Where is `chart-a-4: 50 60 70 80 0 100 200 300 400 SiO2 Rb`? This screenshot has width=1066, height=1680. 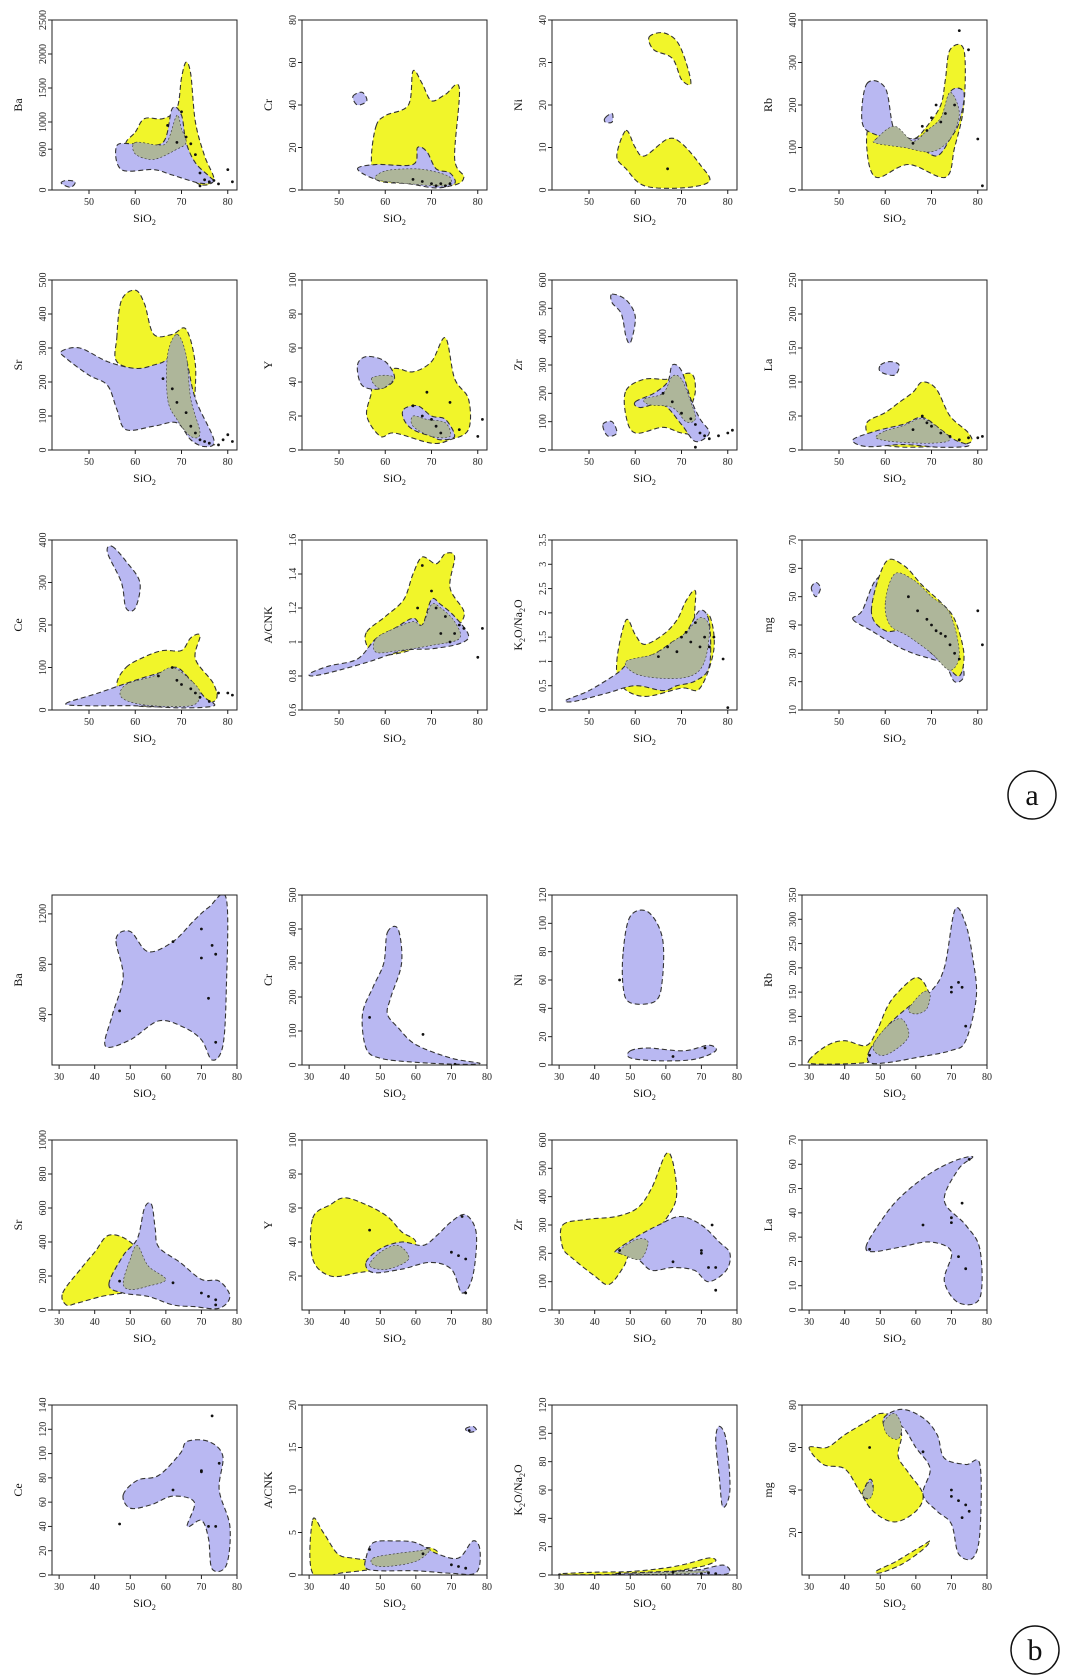 chart-a-4: 50 60 70 80 0 100 200 300 400 SiO2 Rb is located at coordinates (874, 120).